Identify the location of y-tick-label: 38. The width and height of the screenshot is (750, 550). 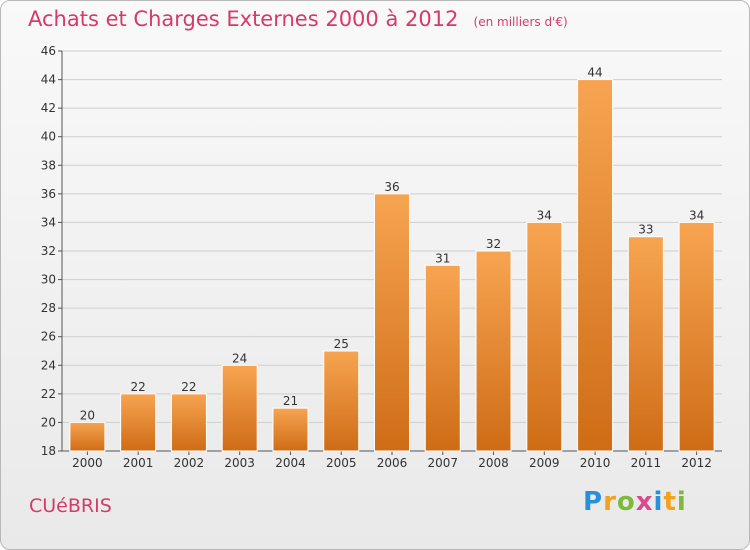
(48, 165).